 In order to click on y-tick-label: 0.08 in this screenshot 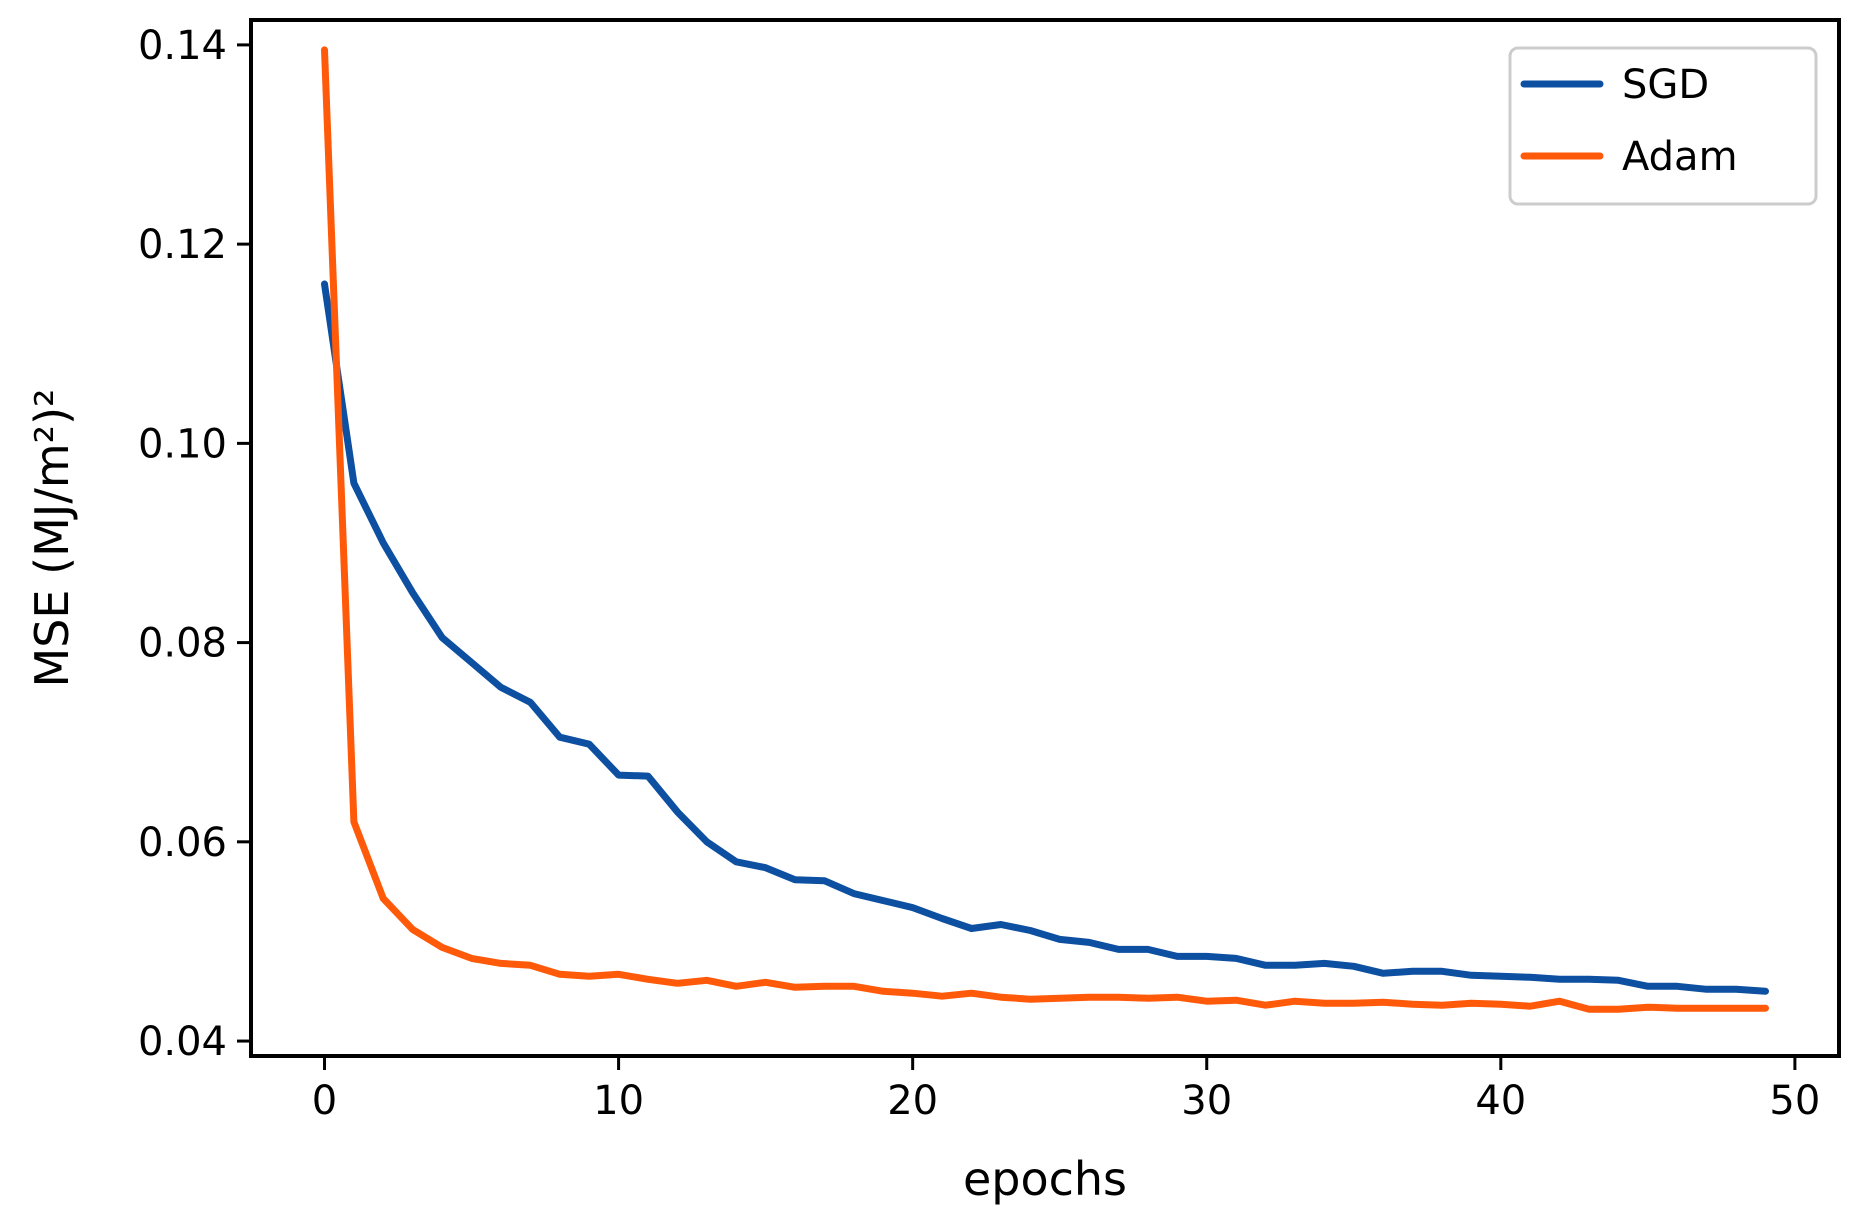, I will do `click(182, 644)`.